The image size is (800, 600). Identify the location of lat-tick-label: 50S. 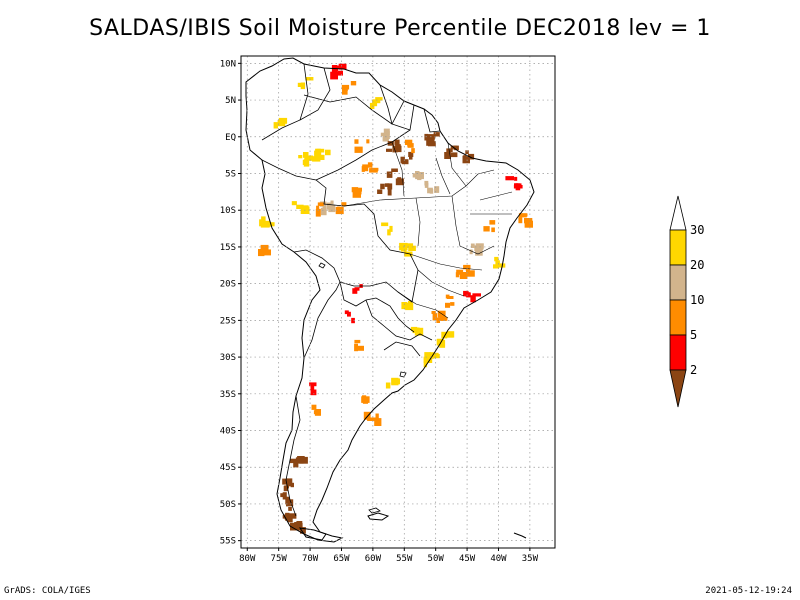
(228, 505).